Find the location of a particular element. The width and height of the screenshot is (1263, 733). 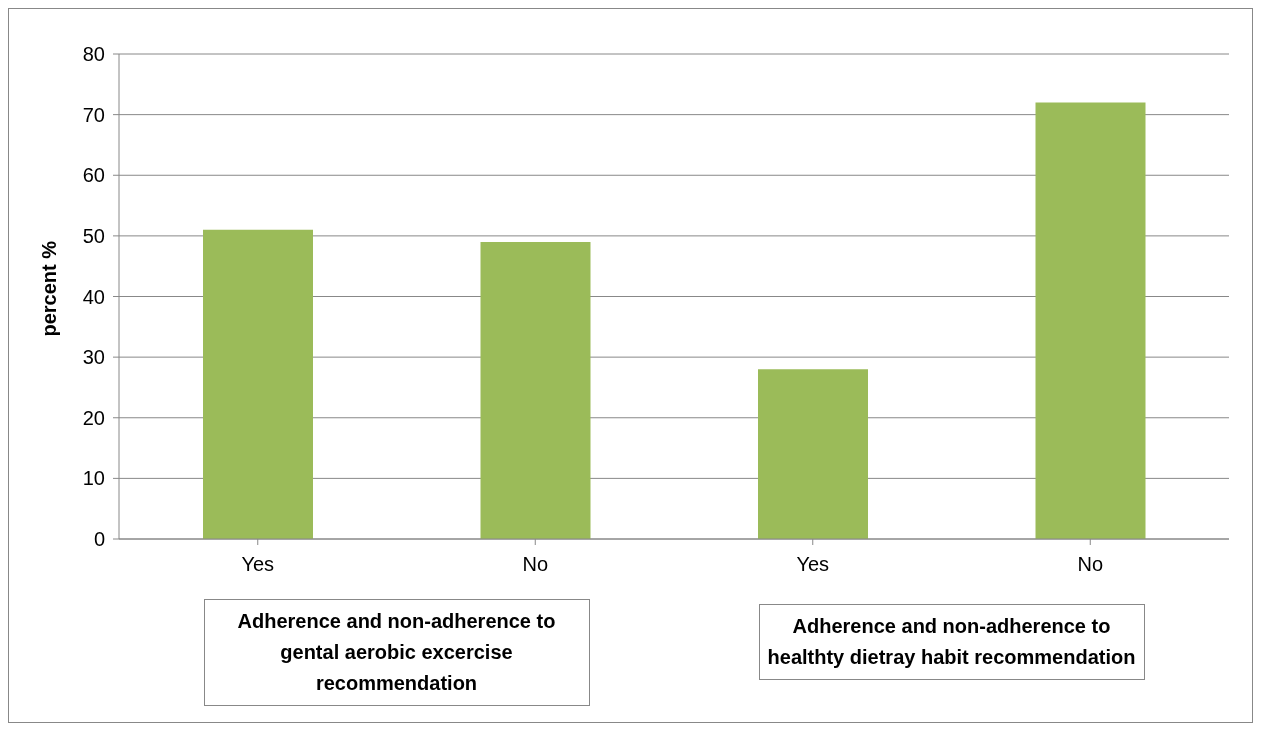

y-tick-label: 60 is located at coordinates (93, 175).